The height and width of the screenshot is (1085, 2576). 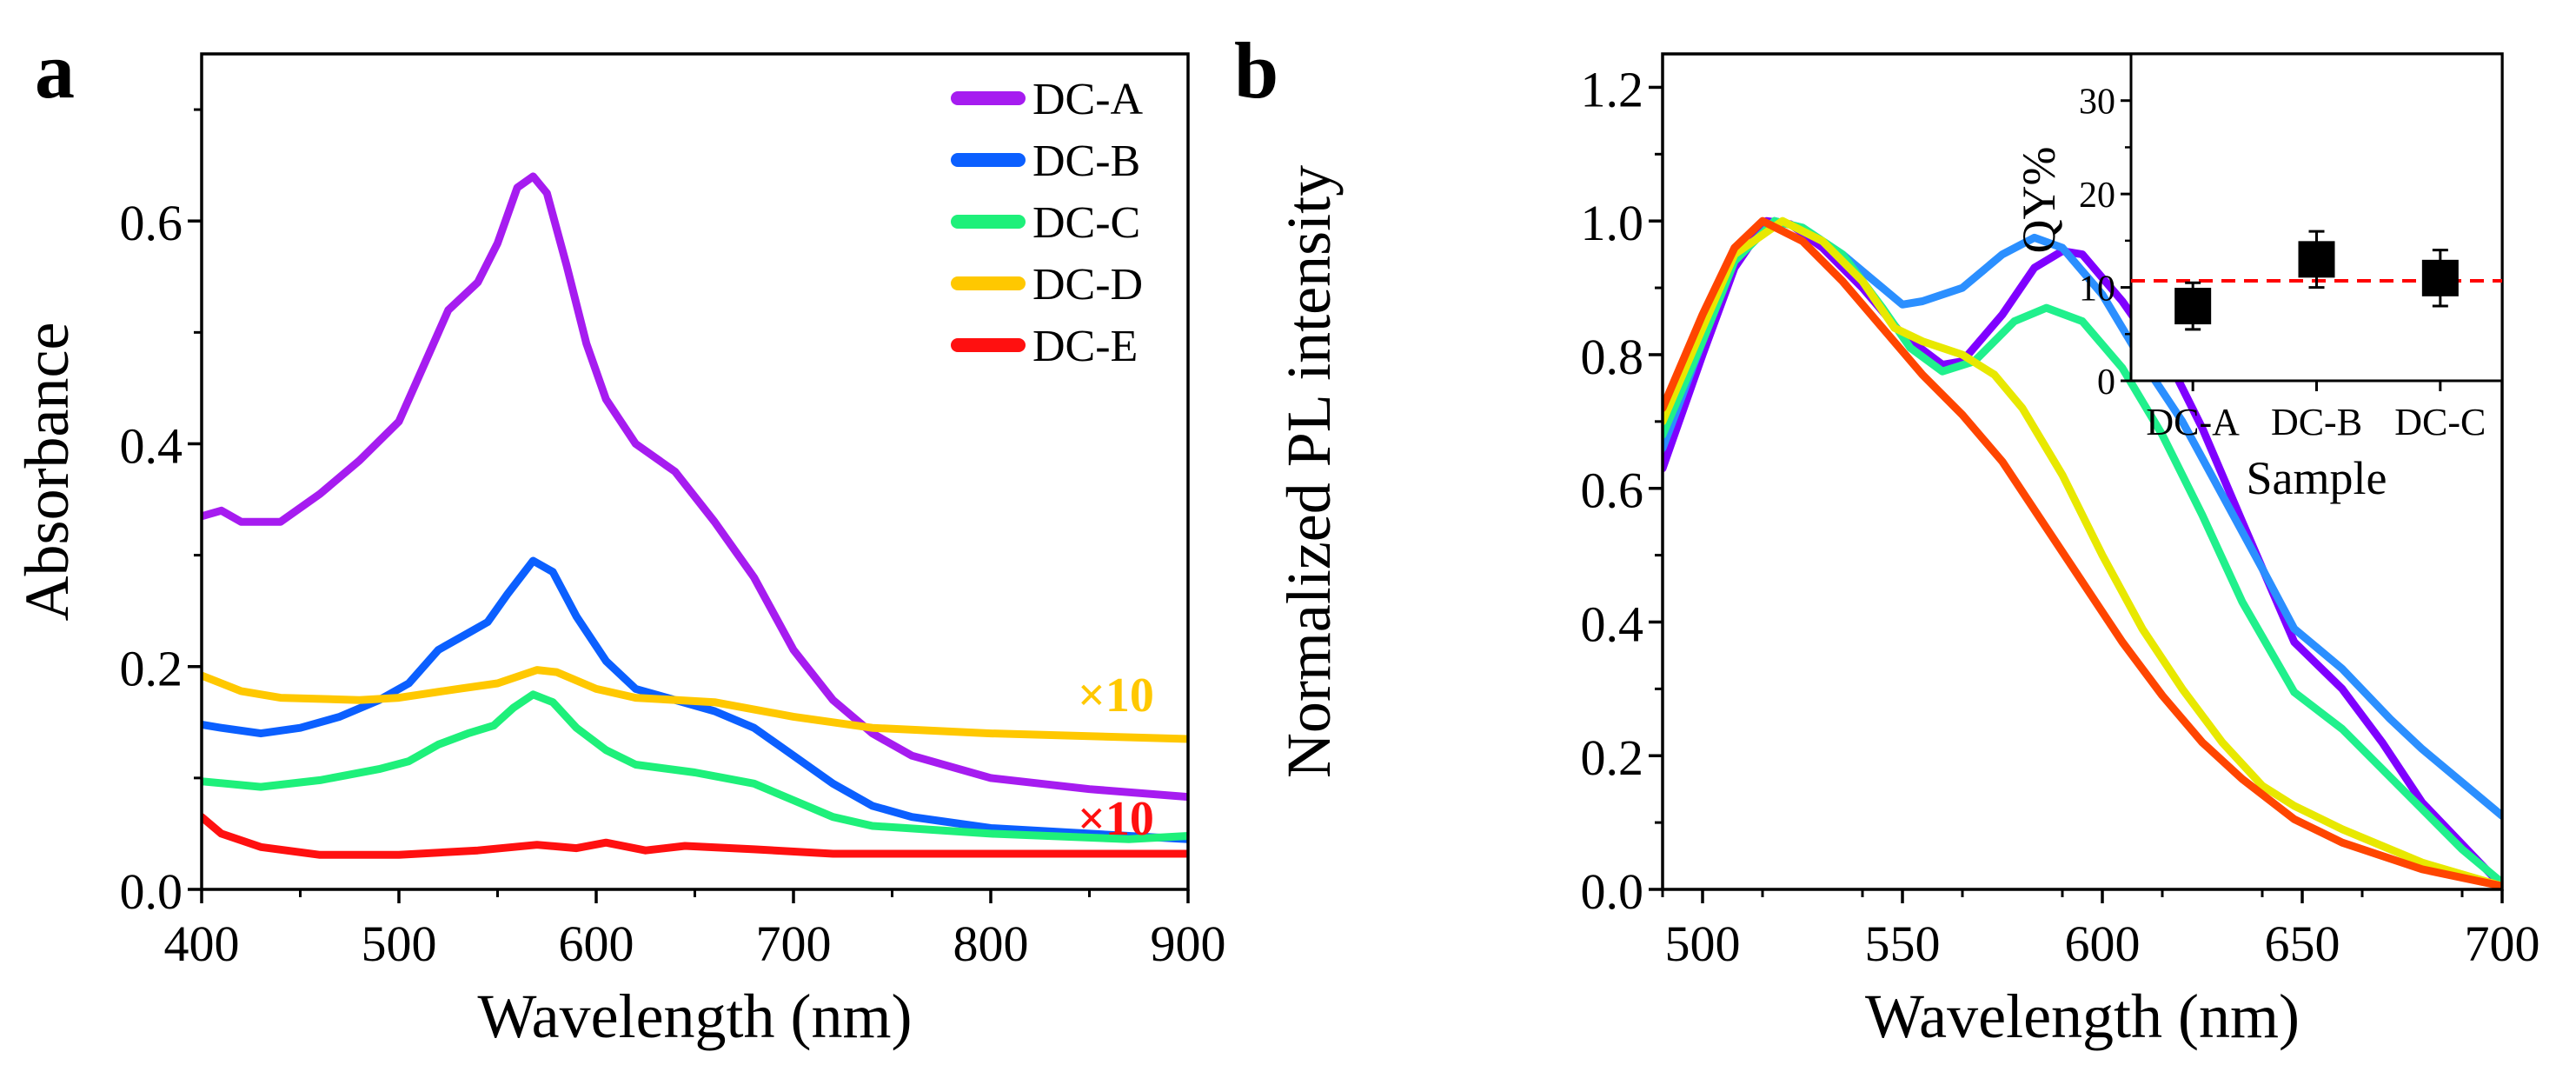 I want to click on inset-y-tick-label: 30, so click(x=2097, y=103).